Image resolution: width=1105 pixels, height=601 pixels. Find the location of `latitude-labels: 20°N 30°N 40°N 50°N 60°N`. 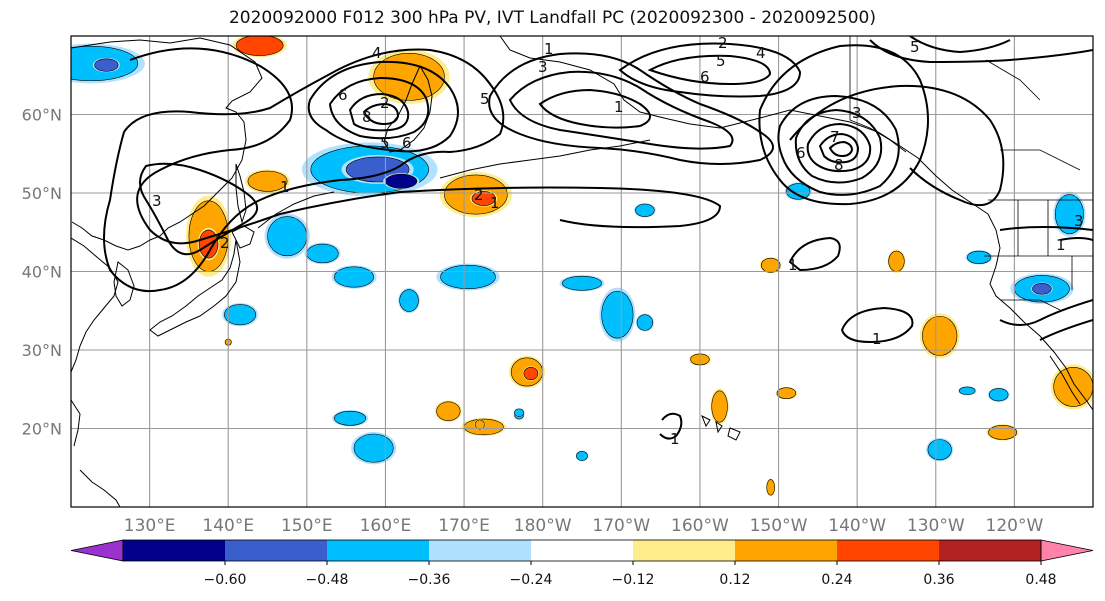

latitude-labels: 20°N 30°N 40°N 50°N 60°N is located at coordinates (42, 272).